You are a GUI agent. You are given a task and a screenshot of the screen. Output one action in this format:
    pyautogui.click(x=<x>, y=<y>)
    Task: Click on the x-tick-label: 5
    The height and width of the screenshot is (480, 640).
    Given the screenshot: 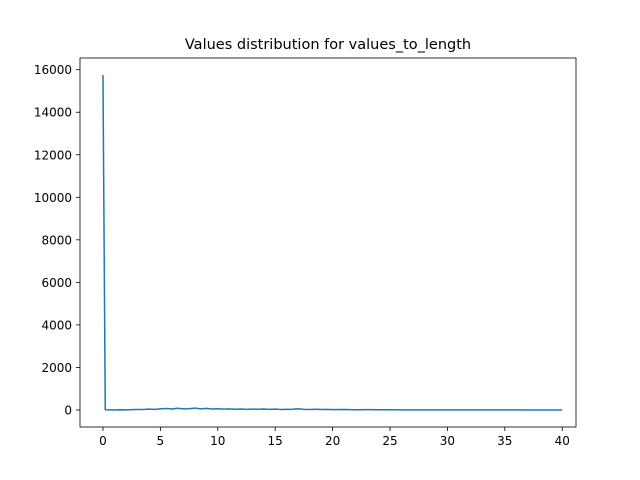 What is the action you would take?
    pyautogui.click(x=161, y=441)
    